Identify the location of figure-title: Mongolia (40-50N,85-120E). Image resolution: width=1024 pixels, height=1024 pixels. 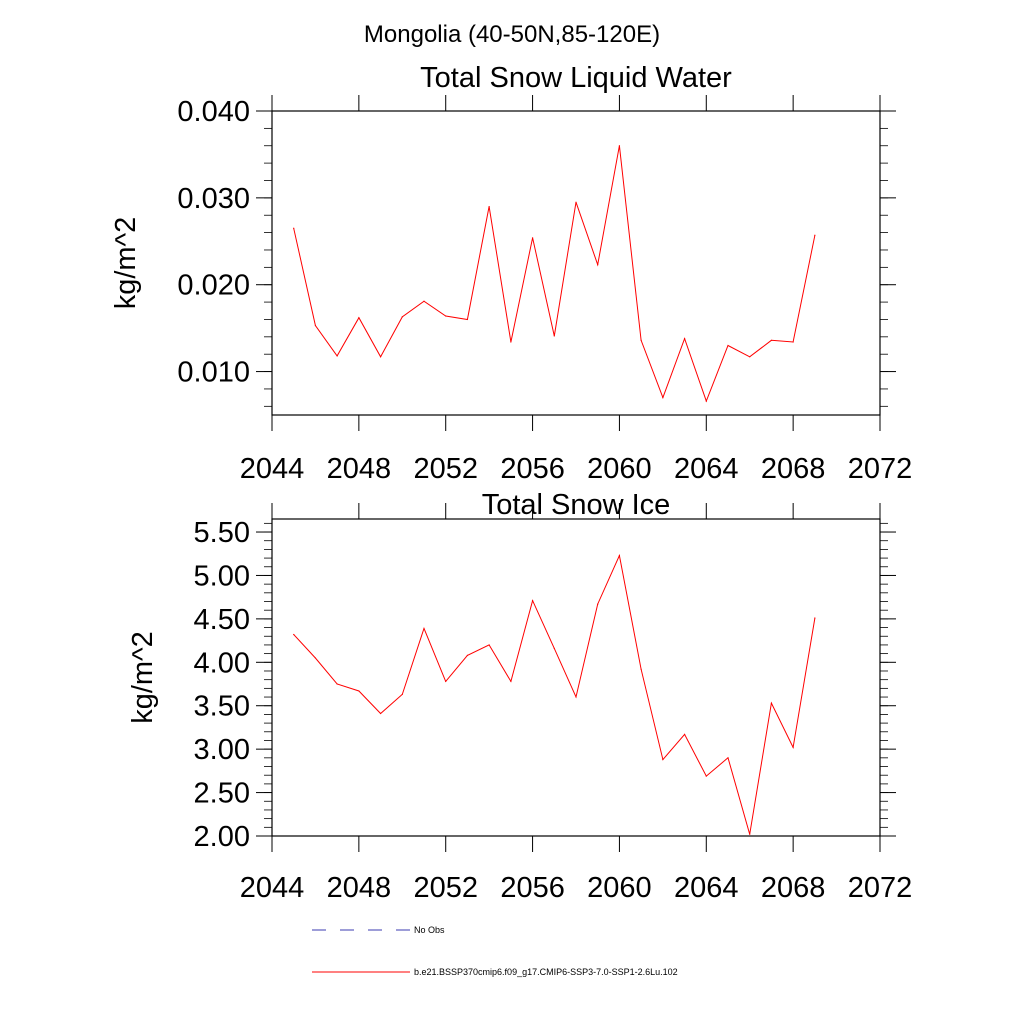
(512, 34).